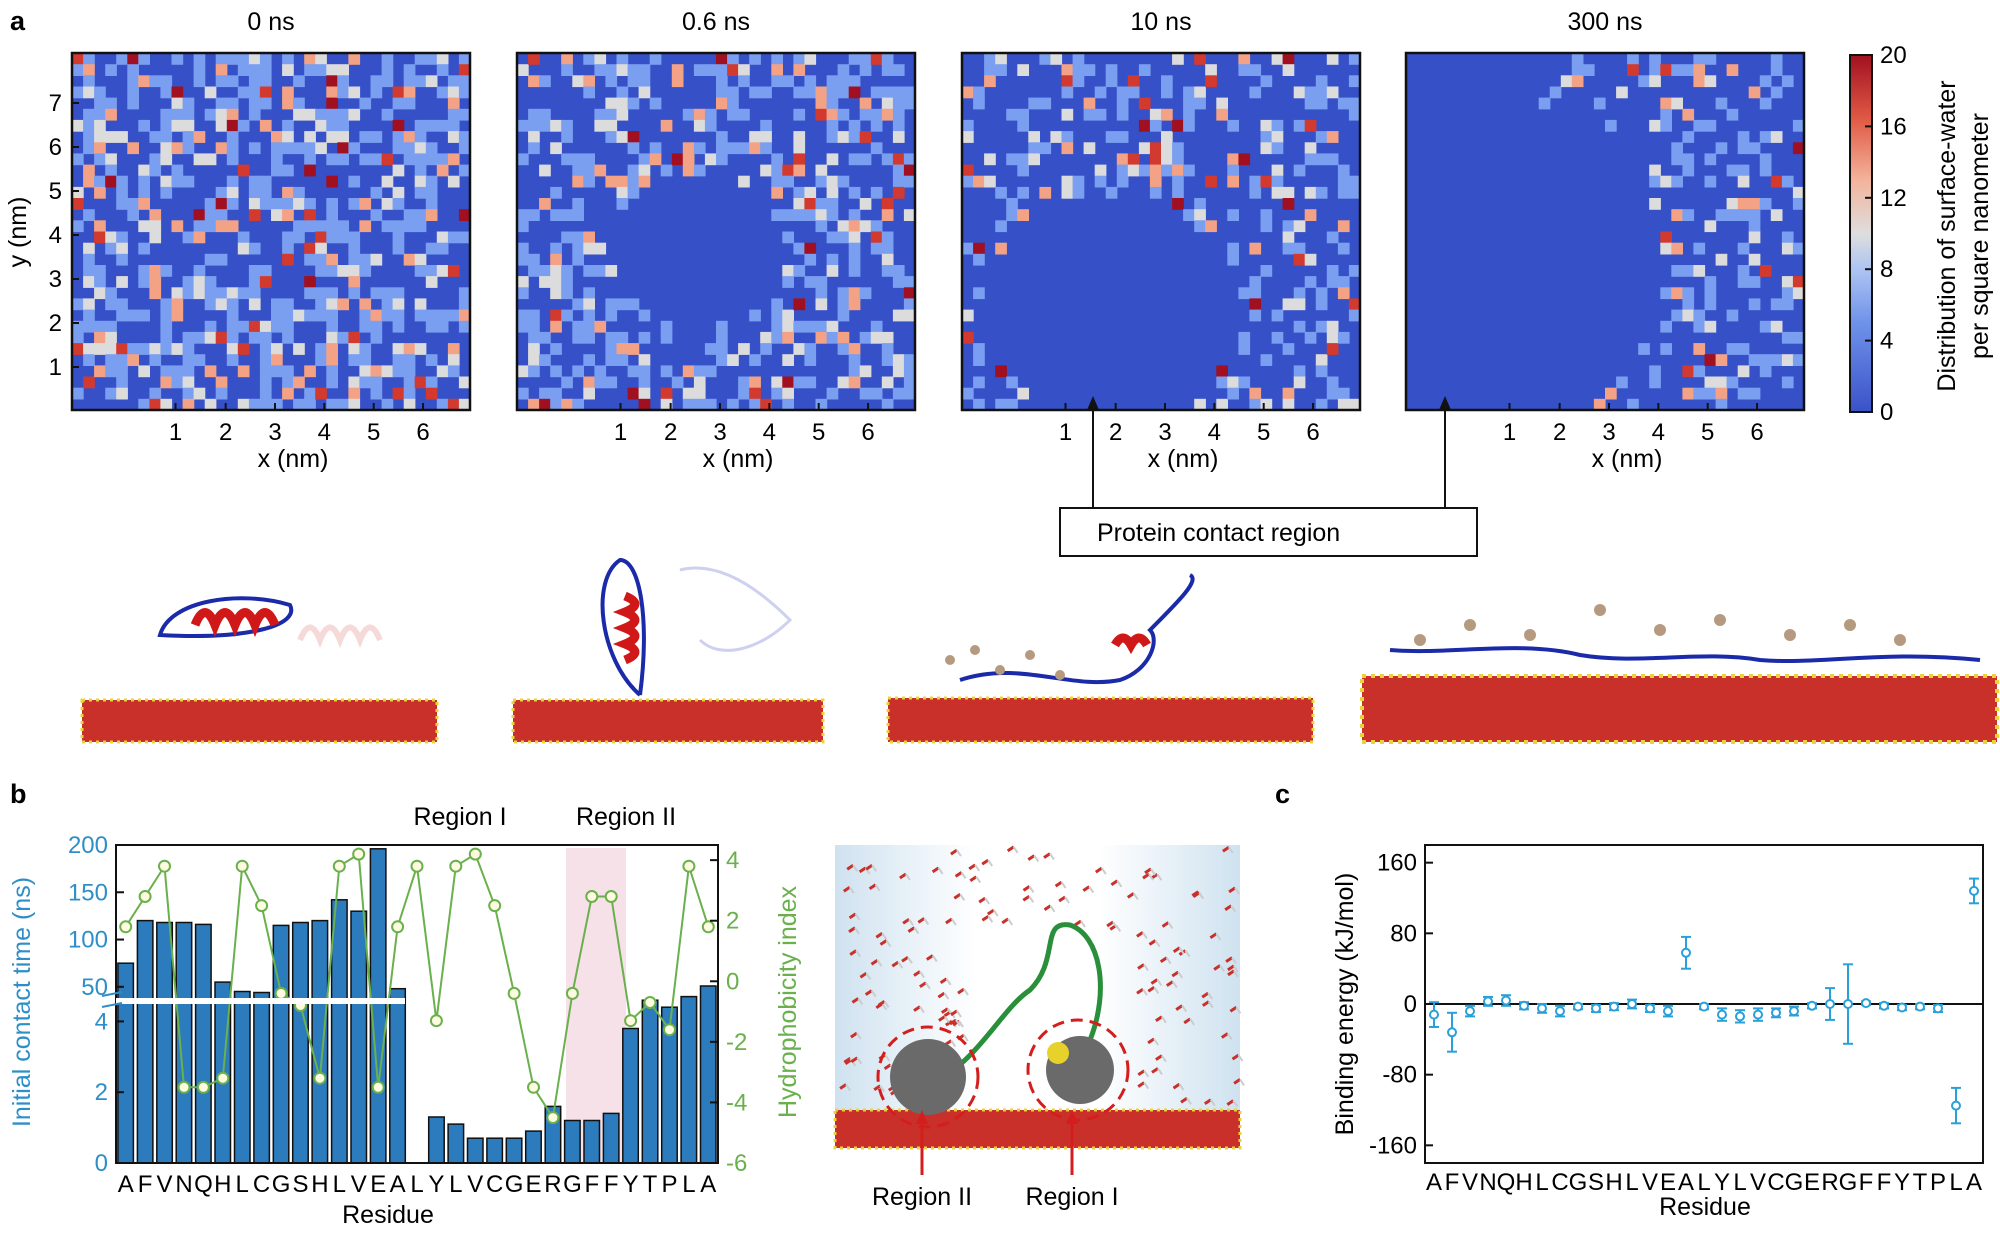  I want to click on region-i-label: Region I, so click(459, 817).